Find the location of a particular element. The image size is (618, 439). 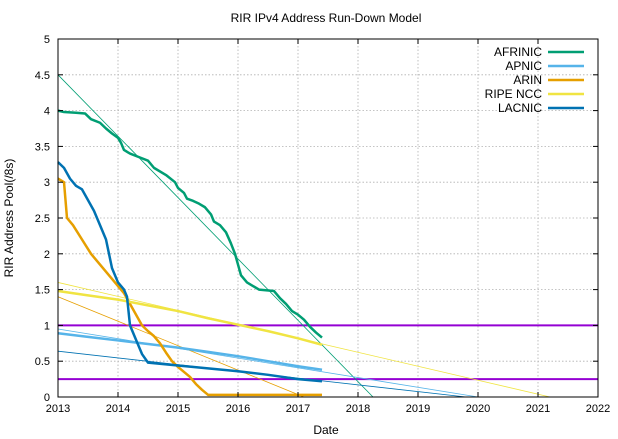

apnic-trend-line is located at coordinates (268, 363).